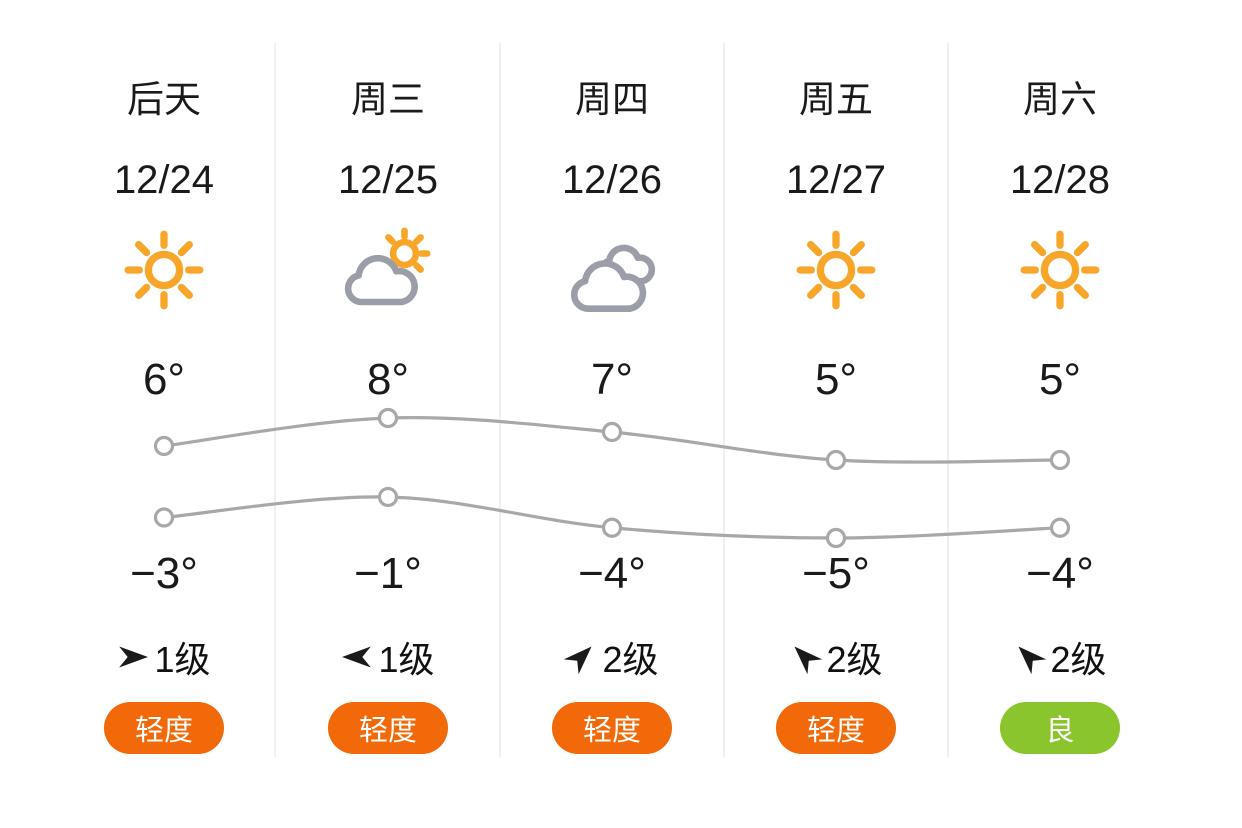 This screenshot has width=1242, height=828. I want to click on day-label: 周三, so click(388, 99).